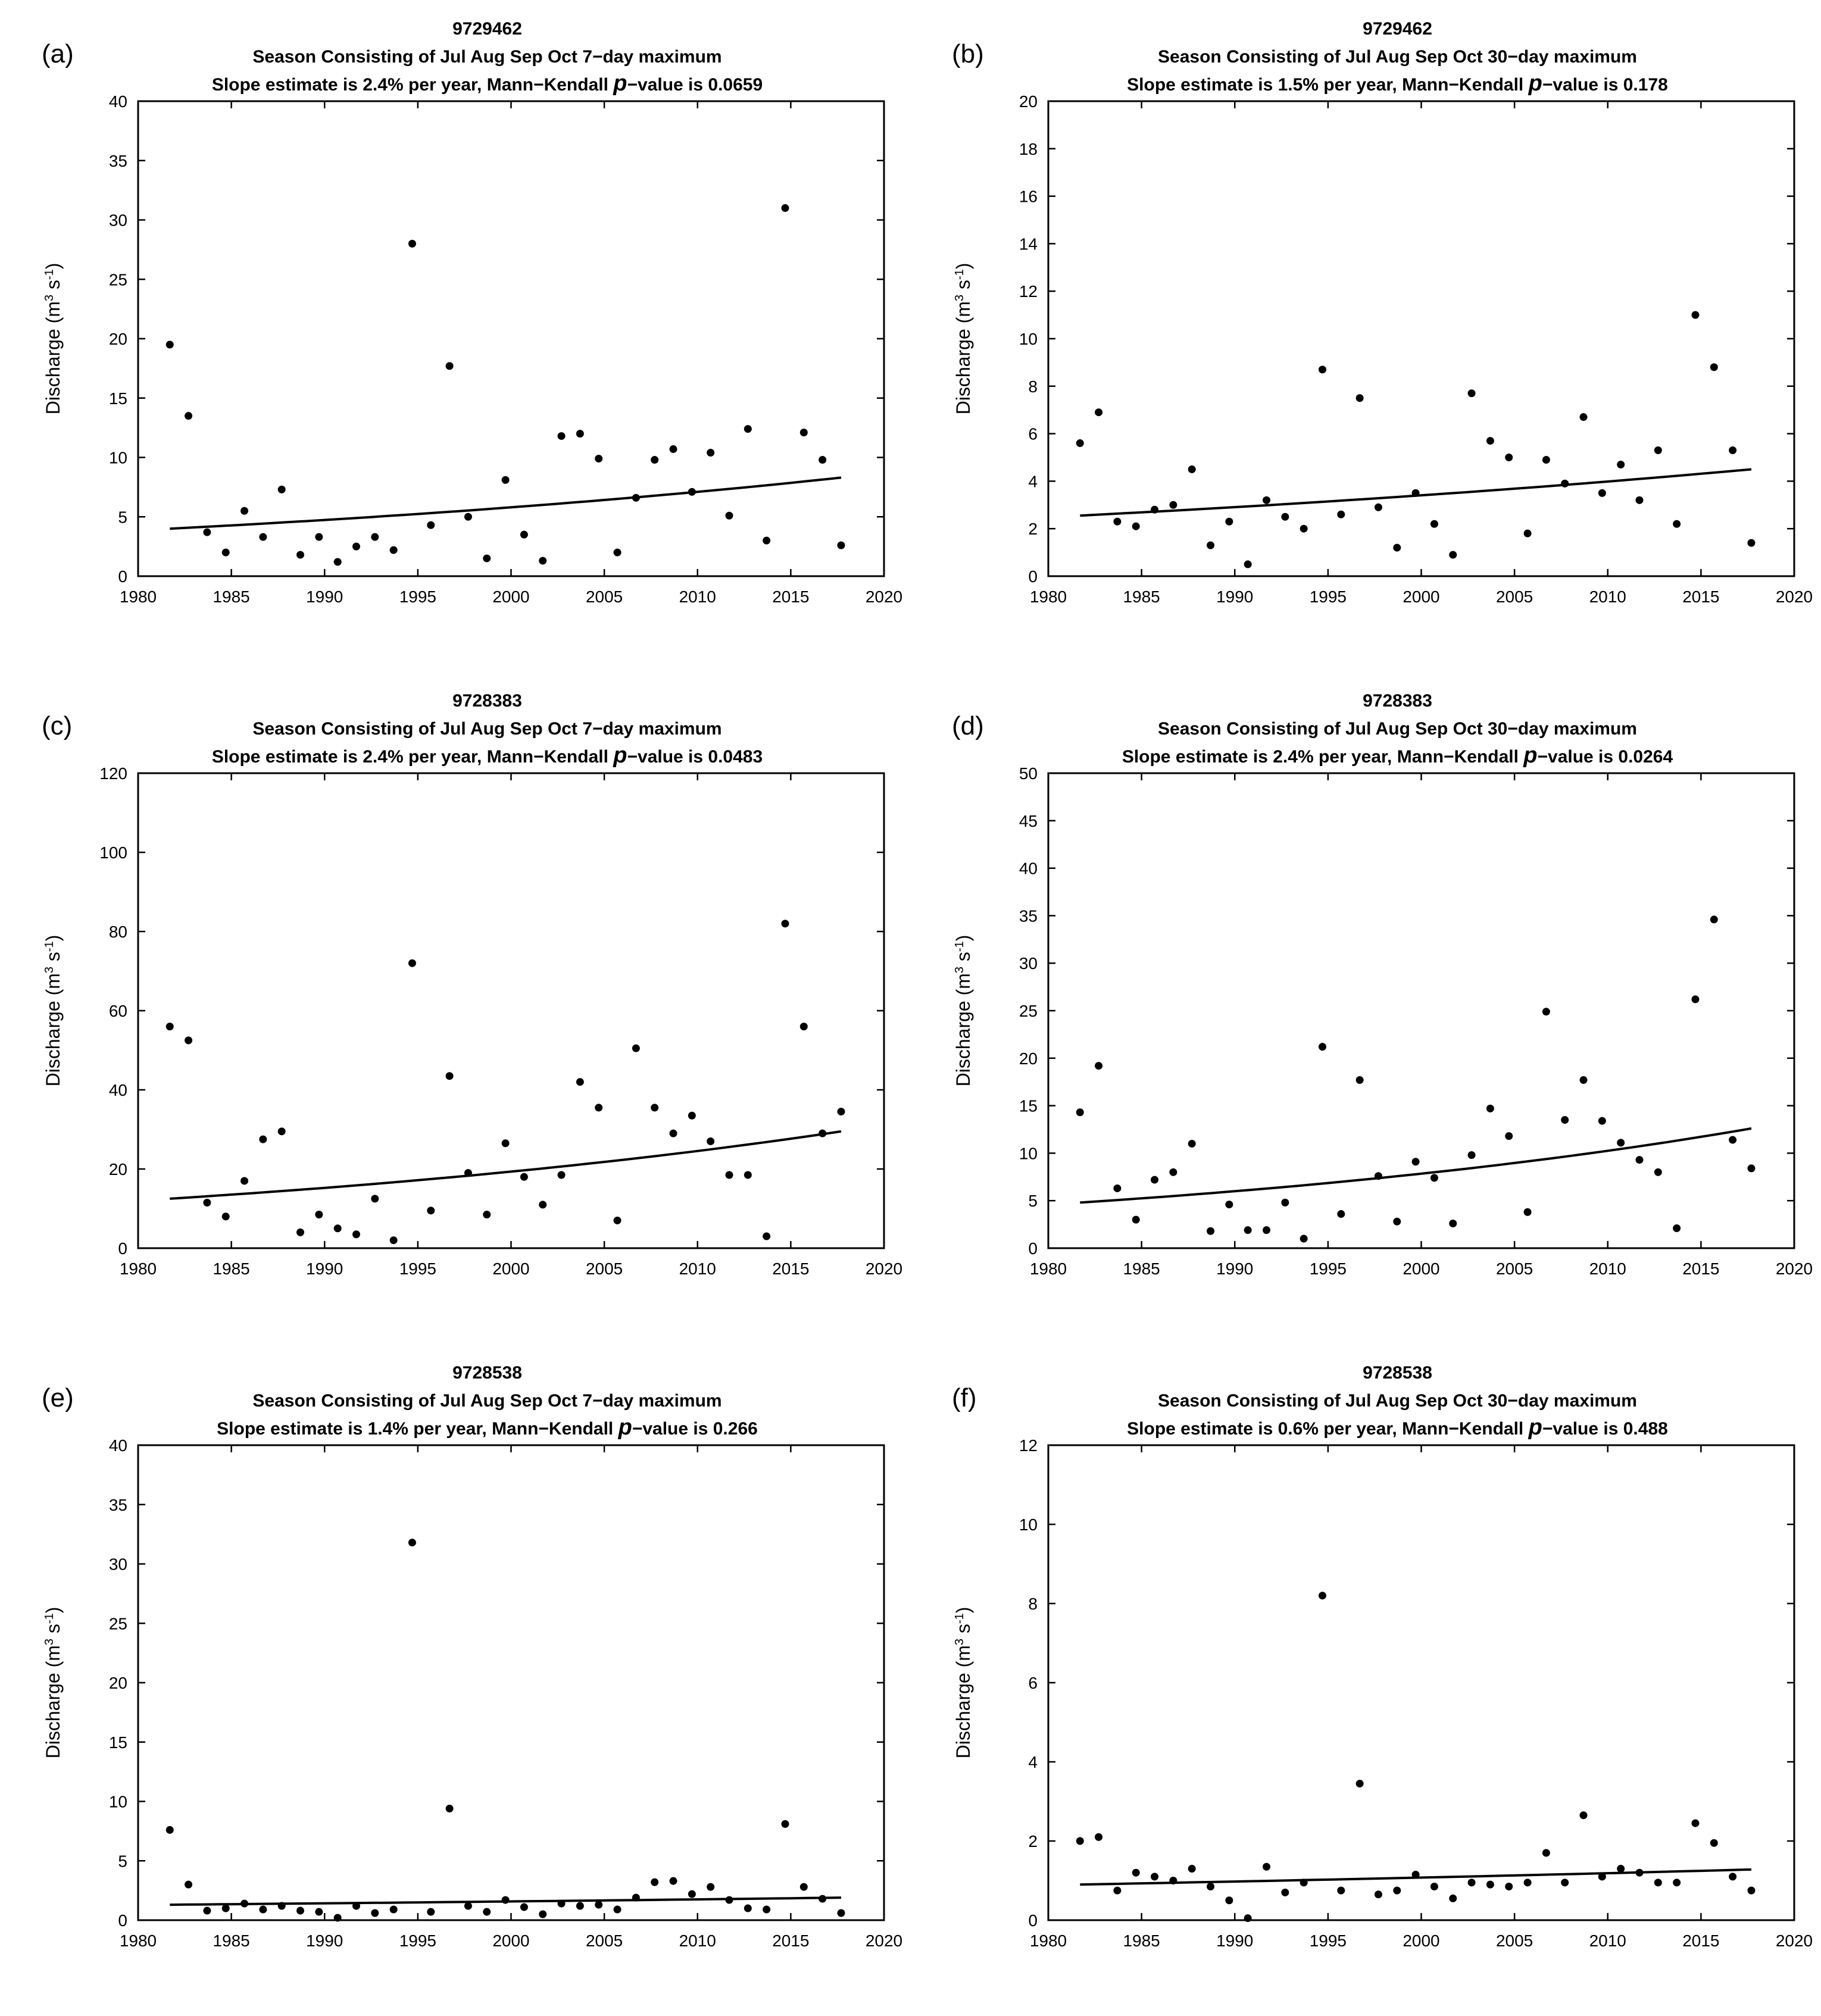 This screenshot has width=1821, height=2016. What do you see at coordinates (138, 1268) in the screenshot?
I see `x-tick-label: 1980` at bounding box center [138, 1268].